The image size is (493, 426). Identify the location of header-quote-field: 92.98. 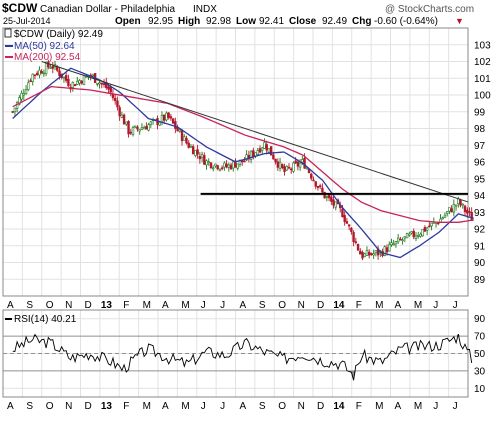
(218, 21).